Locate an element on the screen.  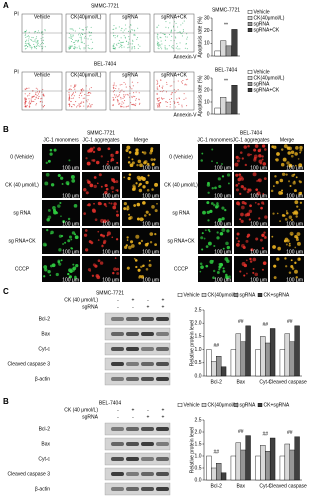
treatment-sign: - is located at coordinates (133, 417).